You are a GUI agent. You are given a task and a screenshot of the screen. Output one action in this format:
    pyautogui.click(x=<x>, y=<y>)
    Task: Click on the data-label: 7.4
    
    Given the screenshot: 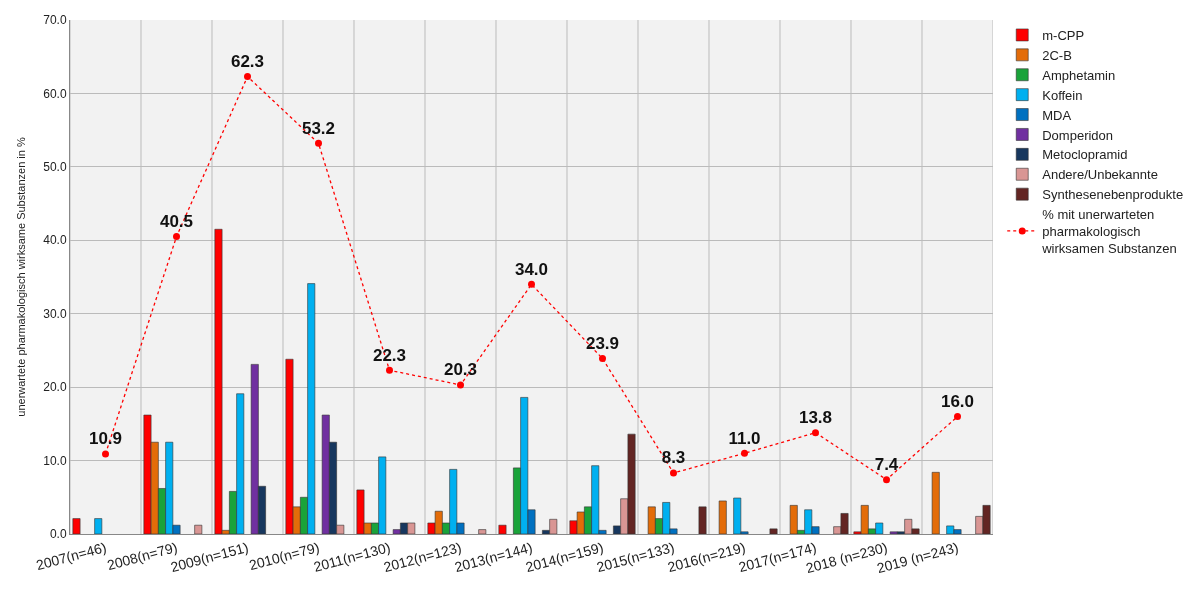 What is the action you would take?
    pyautogui.click(x=886, y=465)
    